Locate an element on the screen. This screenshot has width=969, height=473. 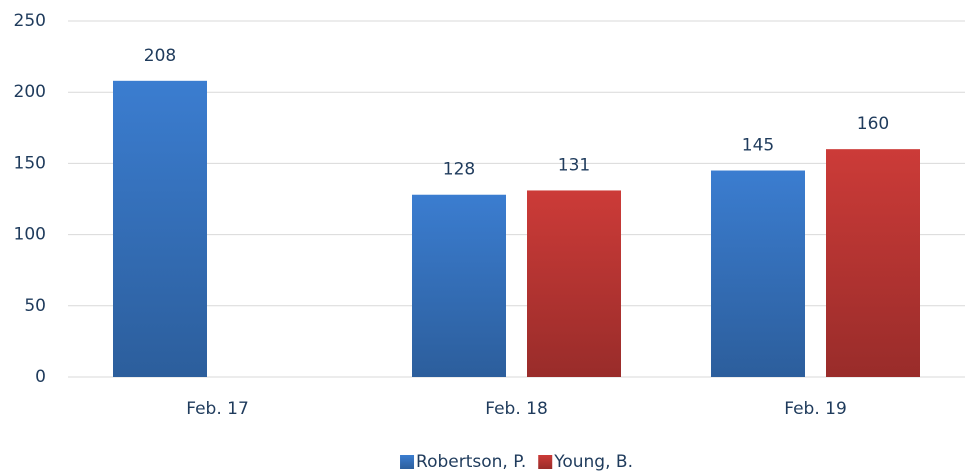
y-tick-label: 50 is located at coordinates (35, 306).